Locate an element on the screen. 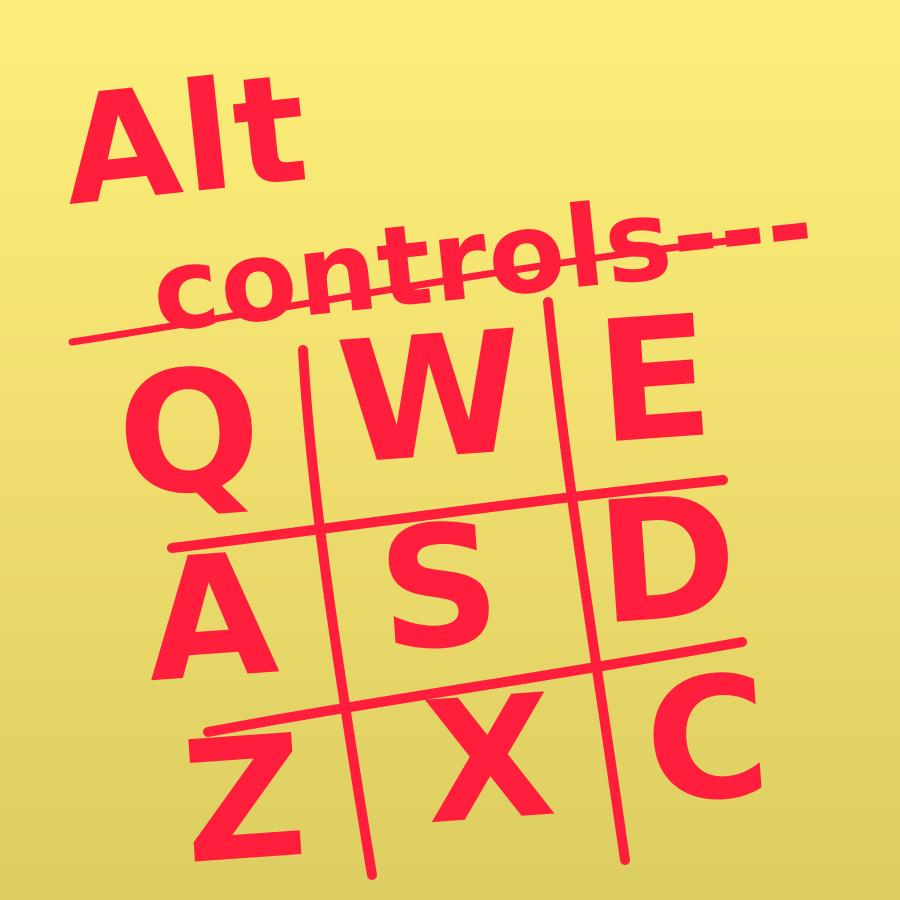 The image size is (900, 900). key-w: W is located at coordinates (431, 398).